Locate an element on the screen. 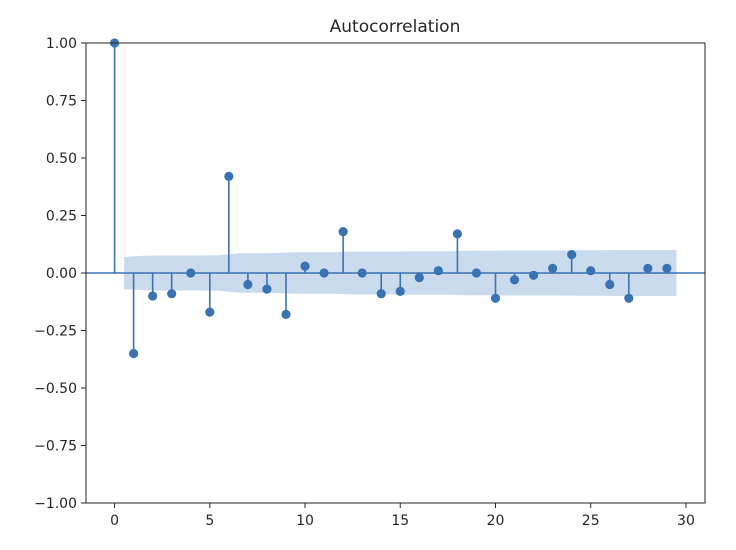 Image resolution: width=736 pixels, height=550 pixels. y-tick-label: 0.00 is located at coordinates (61, 274).